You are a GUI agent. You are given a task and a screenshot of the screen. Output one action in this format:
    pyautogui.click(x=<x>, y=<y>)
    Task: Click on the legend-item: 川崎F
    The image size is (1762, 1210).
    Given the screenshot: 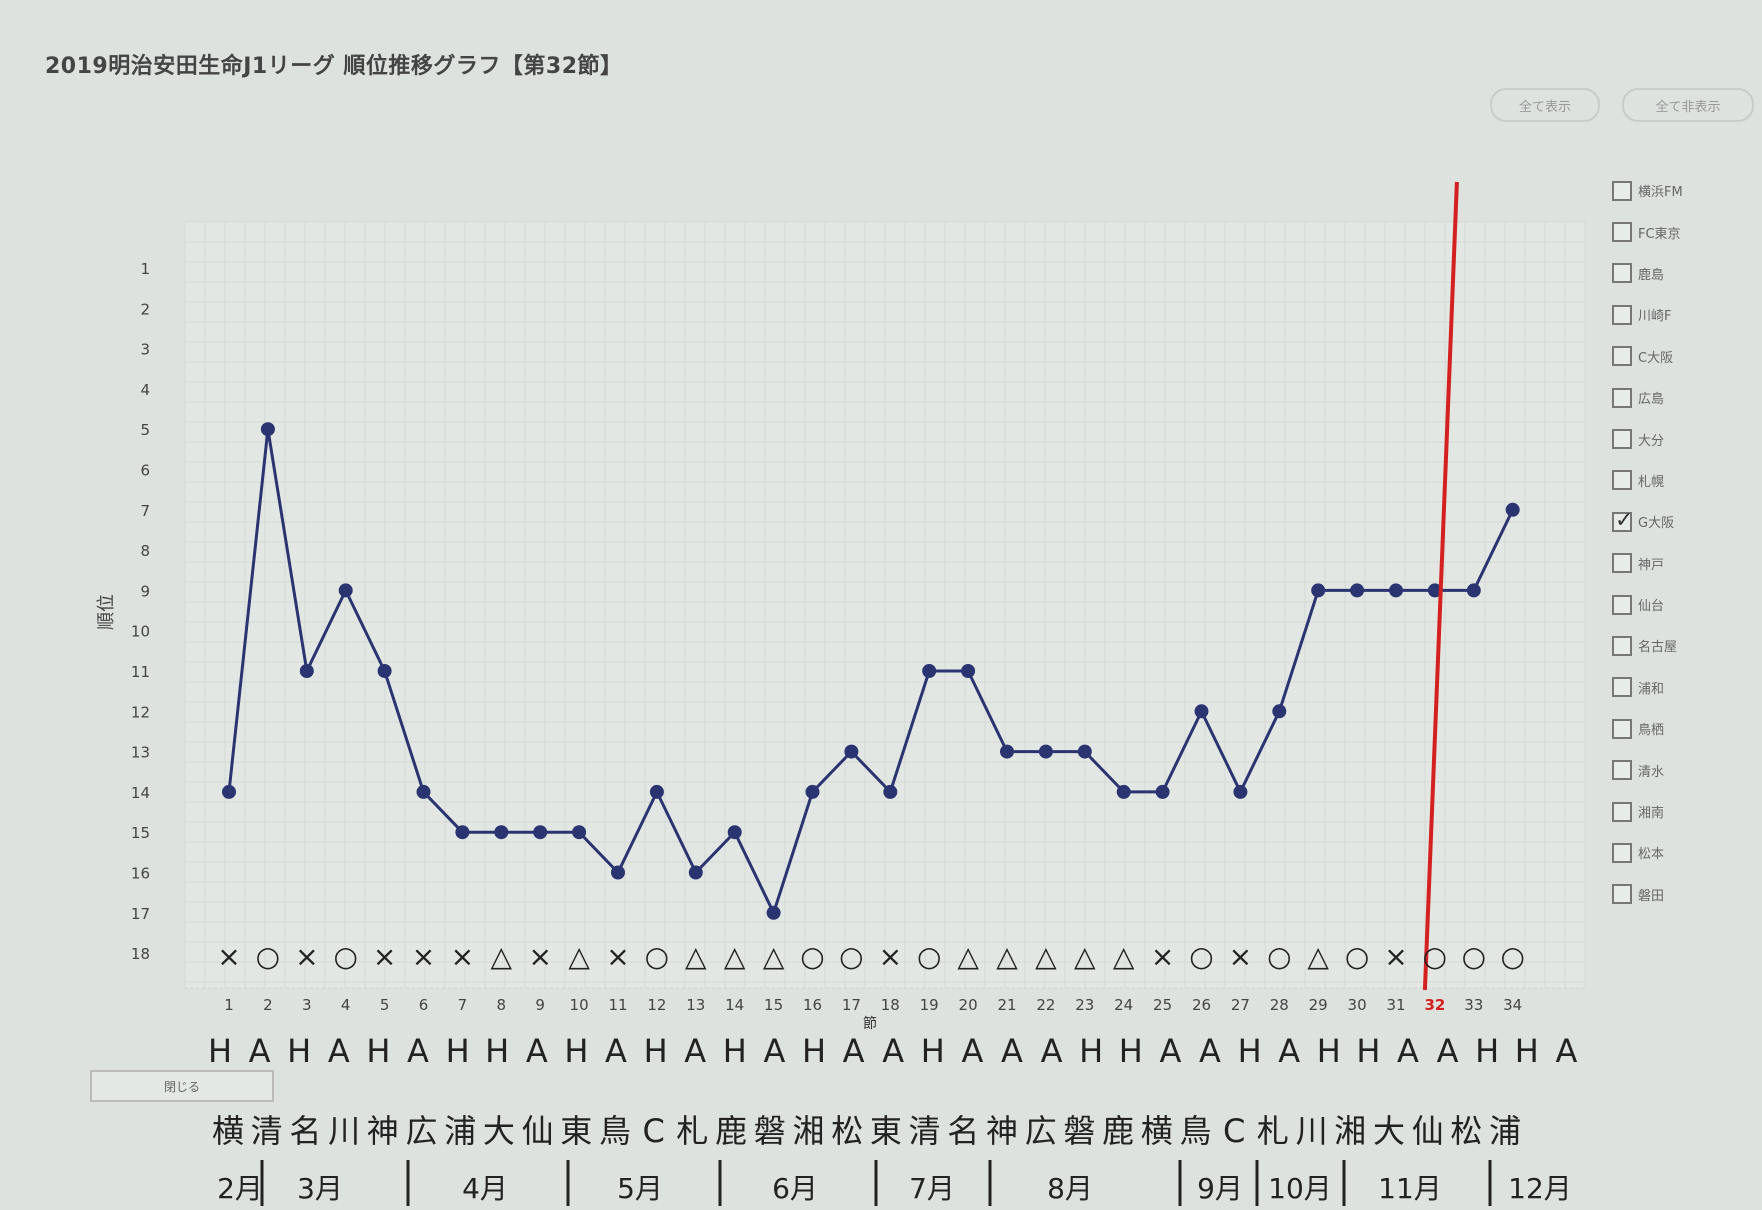 What is the action you would take?
    pyautogui.click(x=1647, y=314)
    